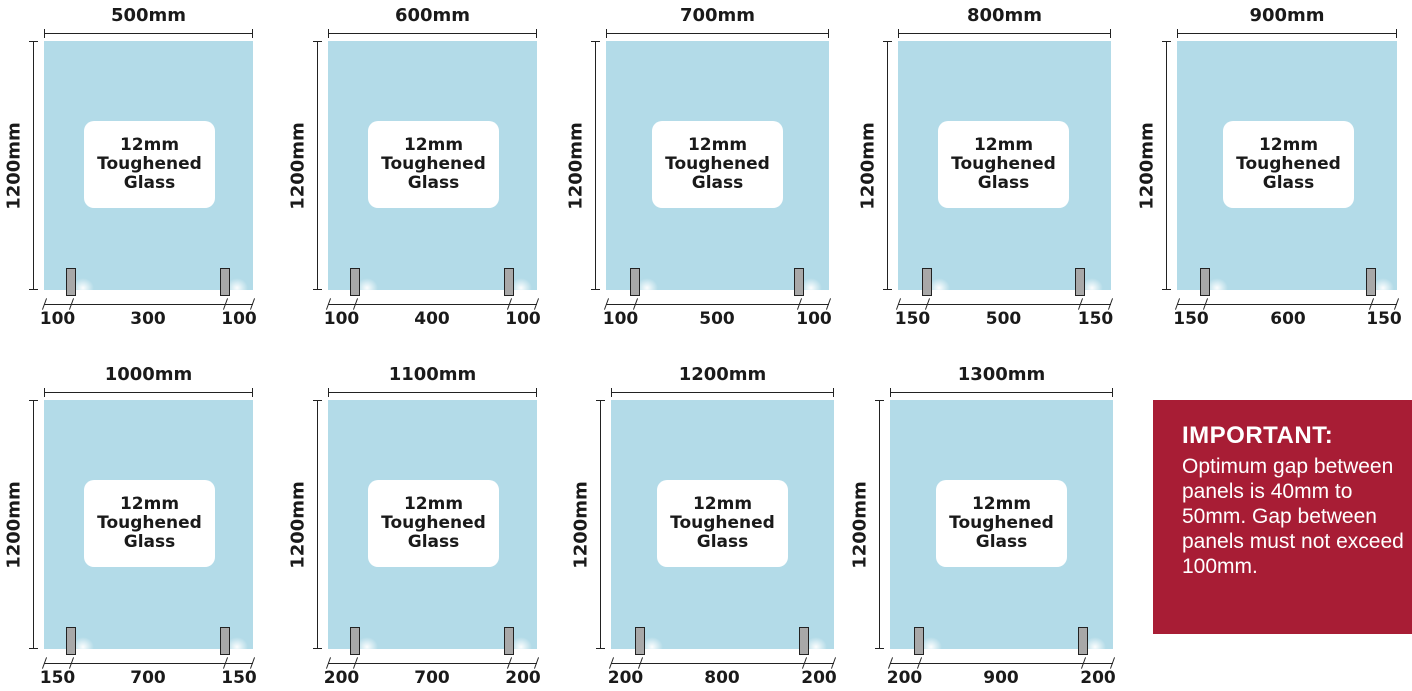 The height and width of the screenshot is (691, 1412). I want to click on important-title: IMPORTANT:, so click(1258, 435).